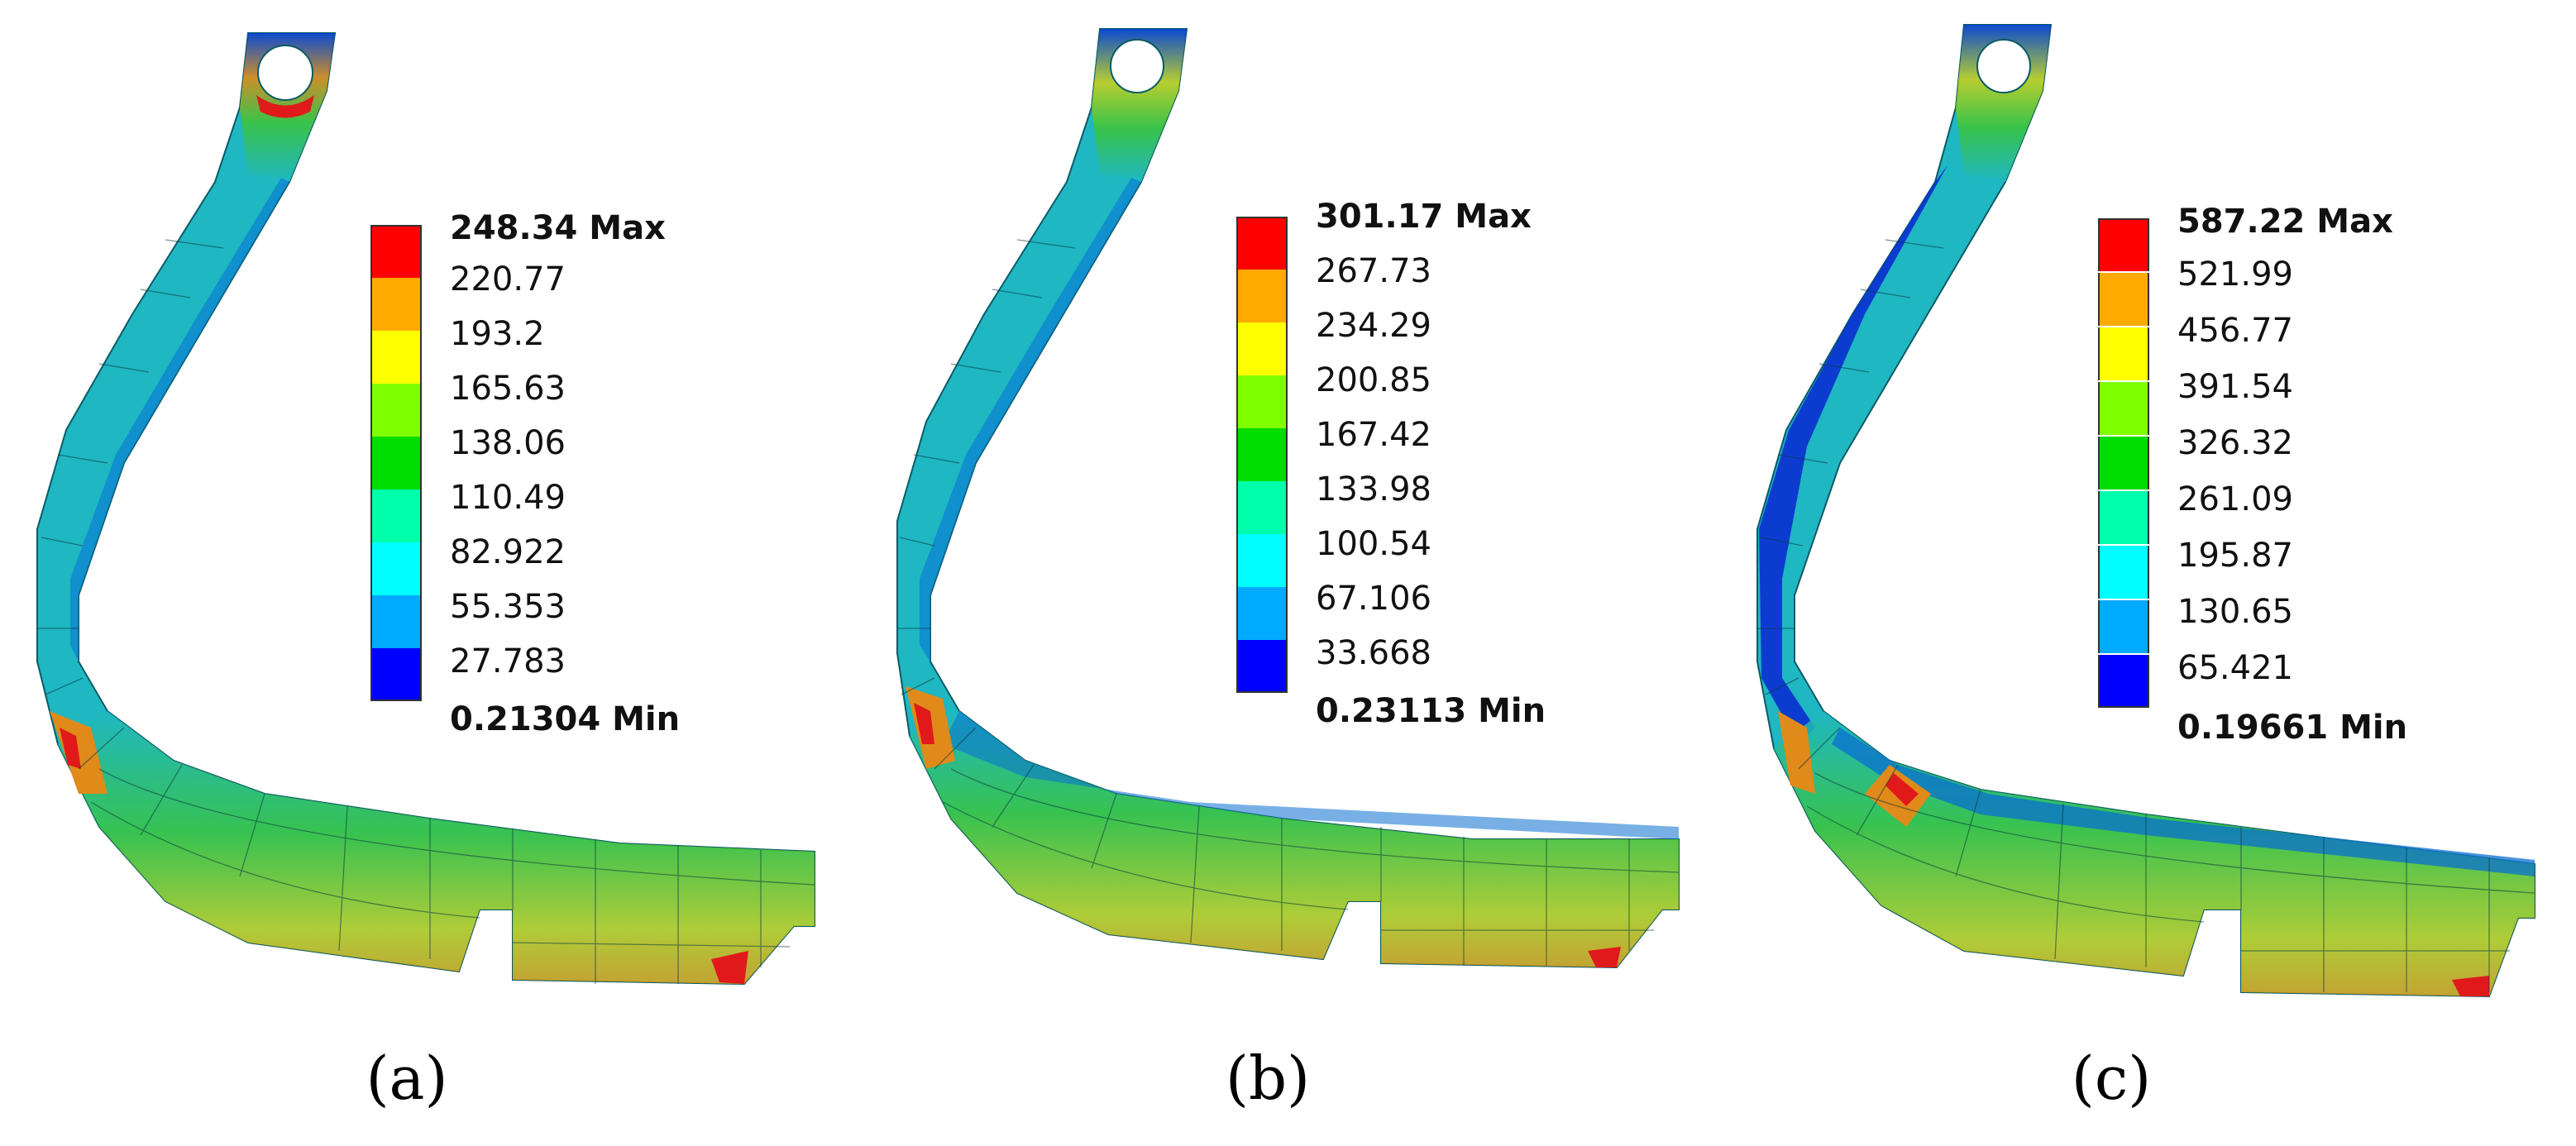  What do you see at coordinates (2235, 499) in the screenshot?
I see `legend-level-label: 261.09` at bounding box center [2235, 499].